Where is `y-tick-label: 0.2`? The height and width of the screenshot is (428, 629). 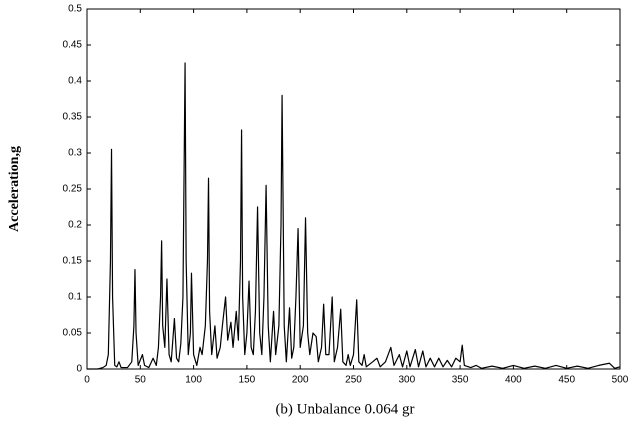
y-tick-label: 0.2 is located at coordinates (75, 225).